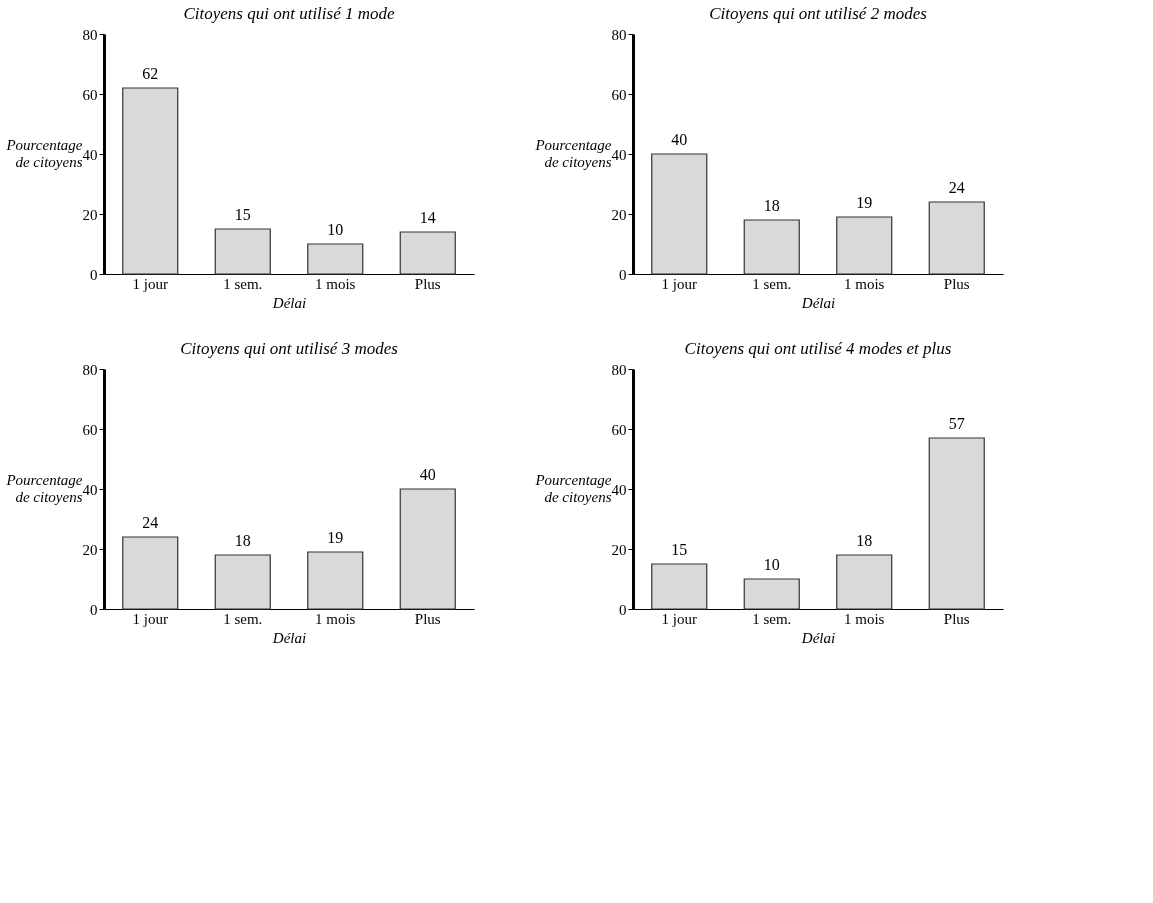  What do you see at coordinates (427, 217) in the screenshot?
I see `data-label: 14` at bounding box center [427, 217].